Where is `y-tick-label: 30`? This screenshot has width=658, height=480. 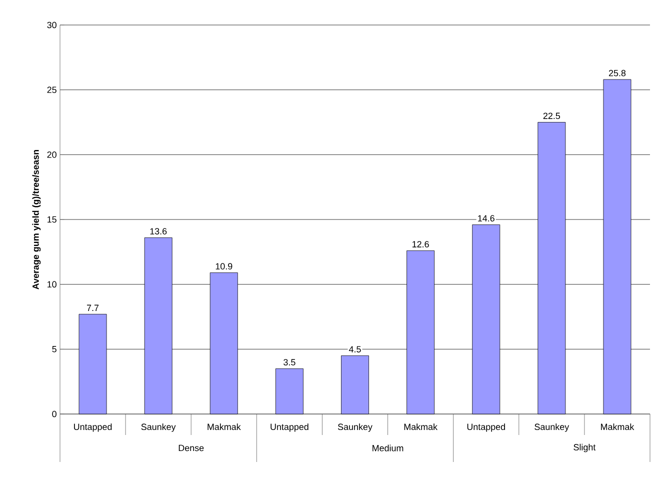 y-tick-label: 30 is located at coordinates (51, 25).